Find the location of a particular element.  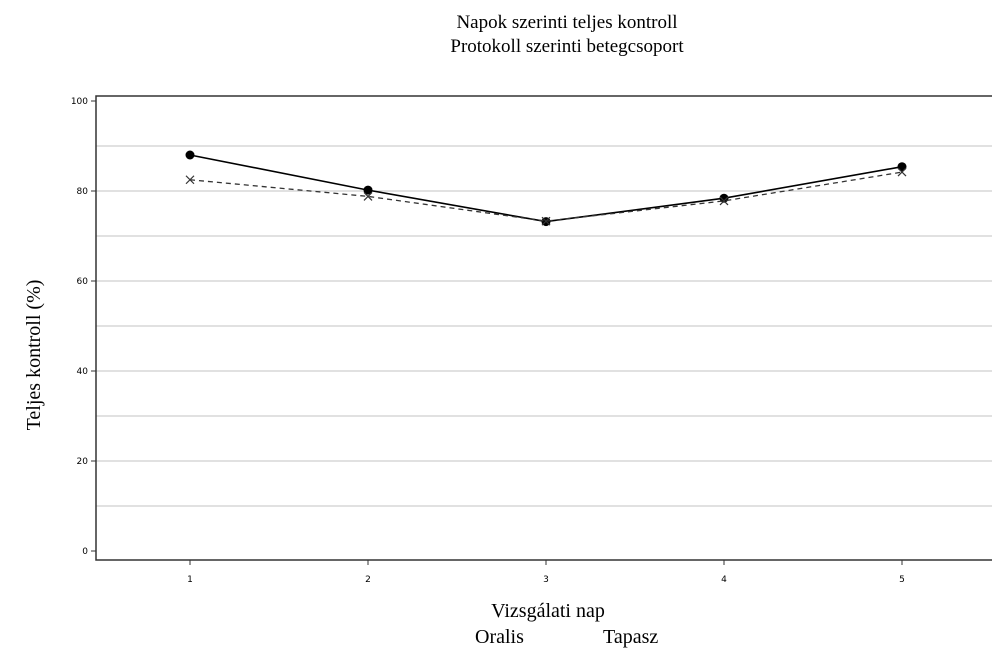

y-tick-label: 60 is located at coordinates (83, 282).